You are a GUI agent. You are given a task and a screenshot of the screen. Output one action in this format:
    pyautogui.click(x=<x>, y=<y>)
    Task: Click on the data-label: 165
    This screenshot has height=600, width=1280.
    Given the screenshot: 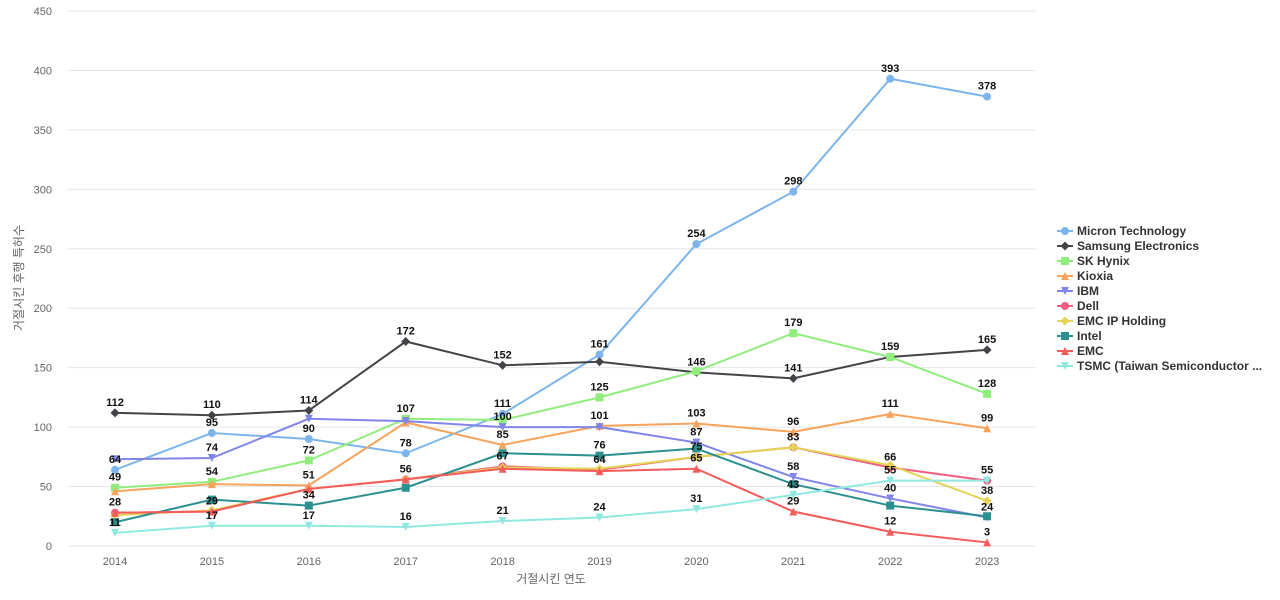 What is the action you would take?
    pyautogui.click(x=987, y=340)
    